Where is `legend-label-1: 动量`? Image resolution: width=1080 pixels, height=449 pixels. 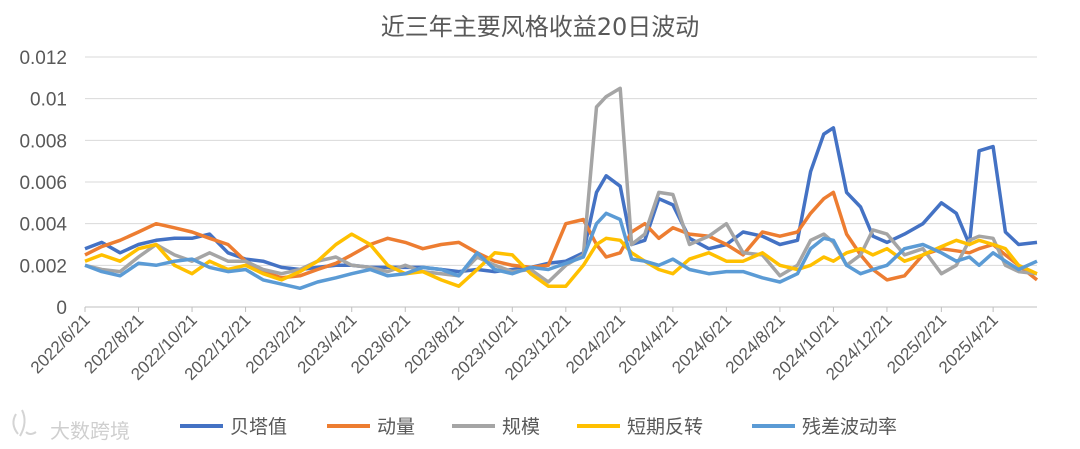
legend-label-1: 动量 is located at coordinates (396, 427).